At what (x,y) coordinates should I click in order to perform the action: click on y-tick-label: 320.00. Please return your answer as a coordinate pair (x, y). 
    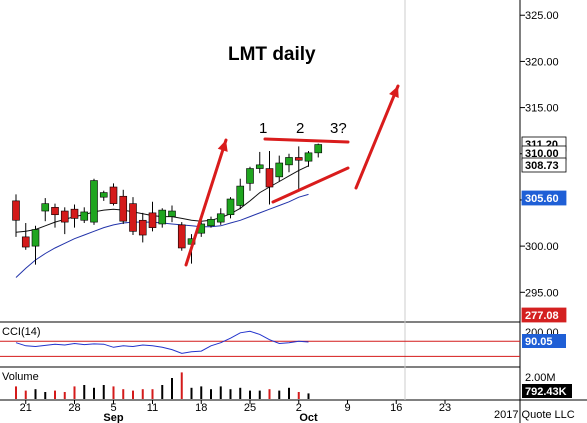
    Looking at the image, I should click on (542, 62).